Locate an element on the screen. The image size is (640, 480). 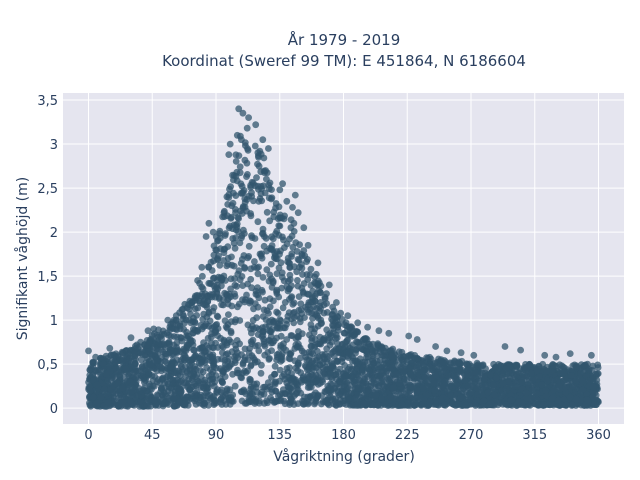
y-tick-label: 0,5 is located at coordinates (47, 365).